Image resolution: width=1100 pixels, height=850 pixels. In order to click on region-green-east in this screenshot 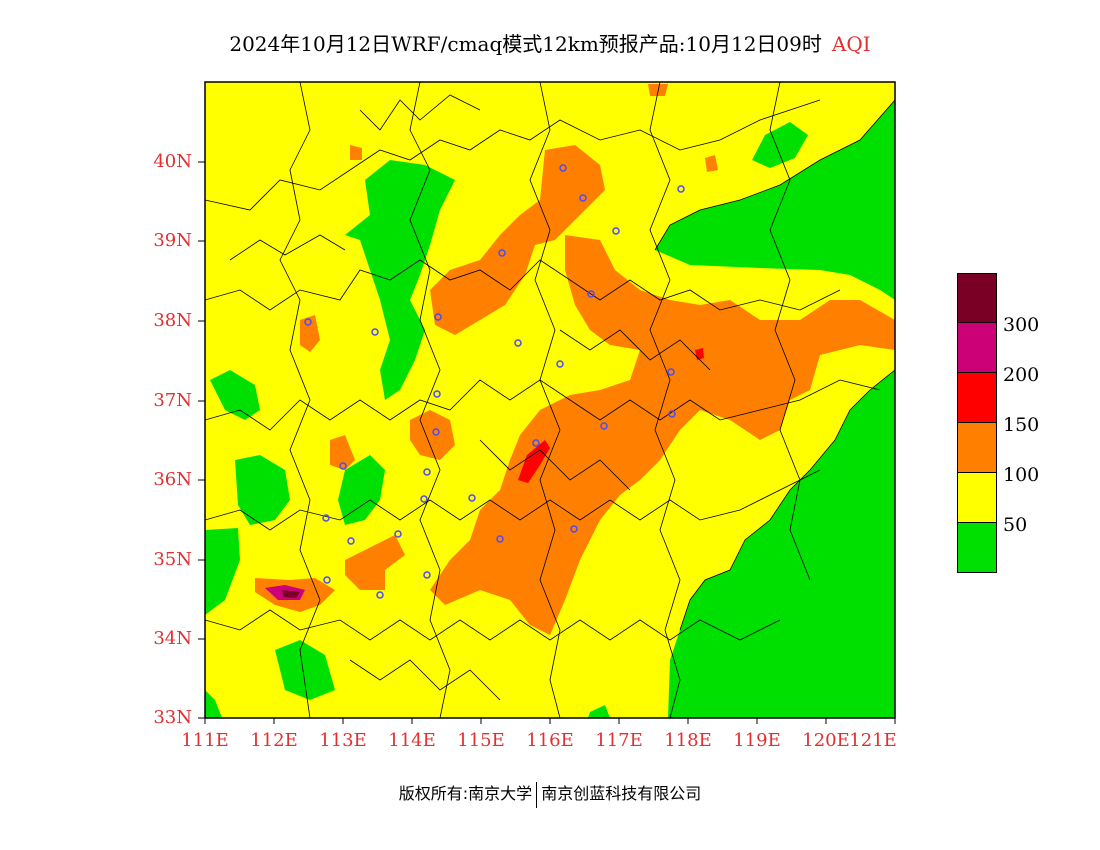, I will do `click(775, 200)`.